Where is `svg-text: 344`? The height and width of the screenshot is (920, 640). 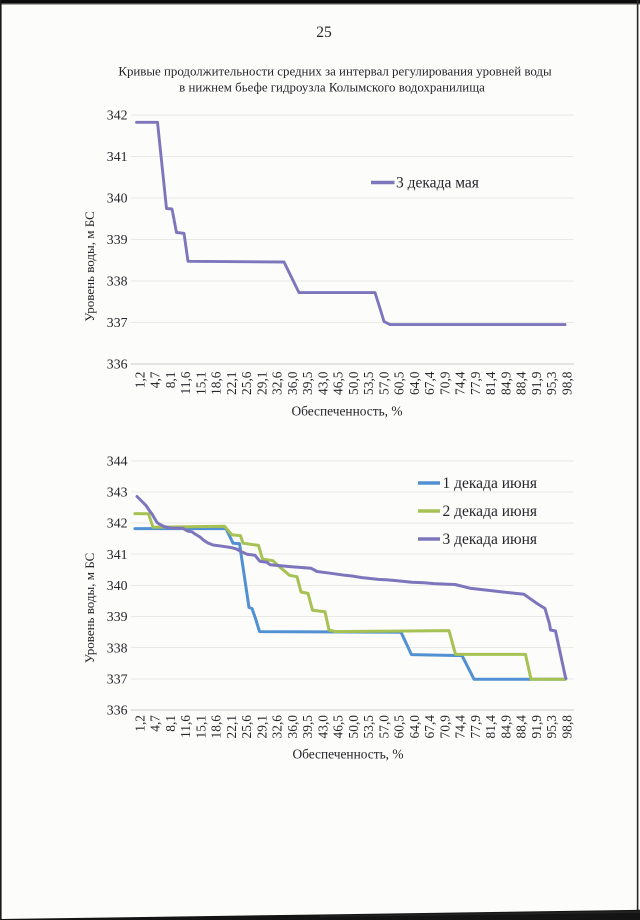 svg-text: 344 is located at coordinates (117, 460).